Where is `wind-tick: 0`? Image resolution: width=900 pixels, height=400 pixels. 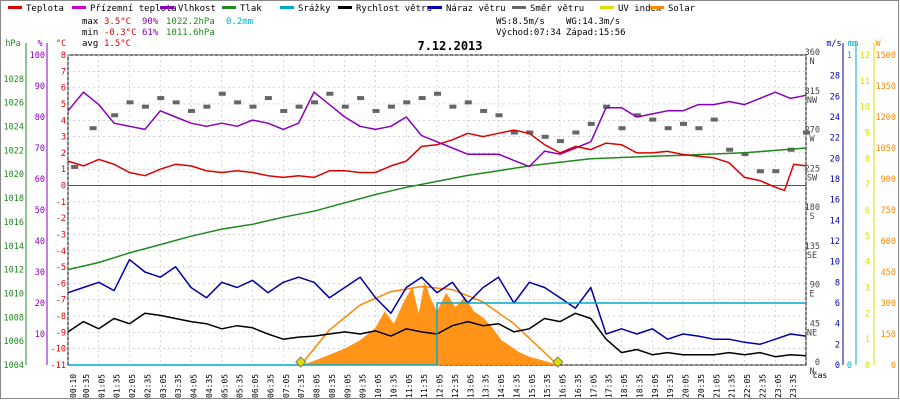 wind-tick: 0 is located at coordinates (837, 366).